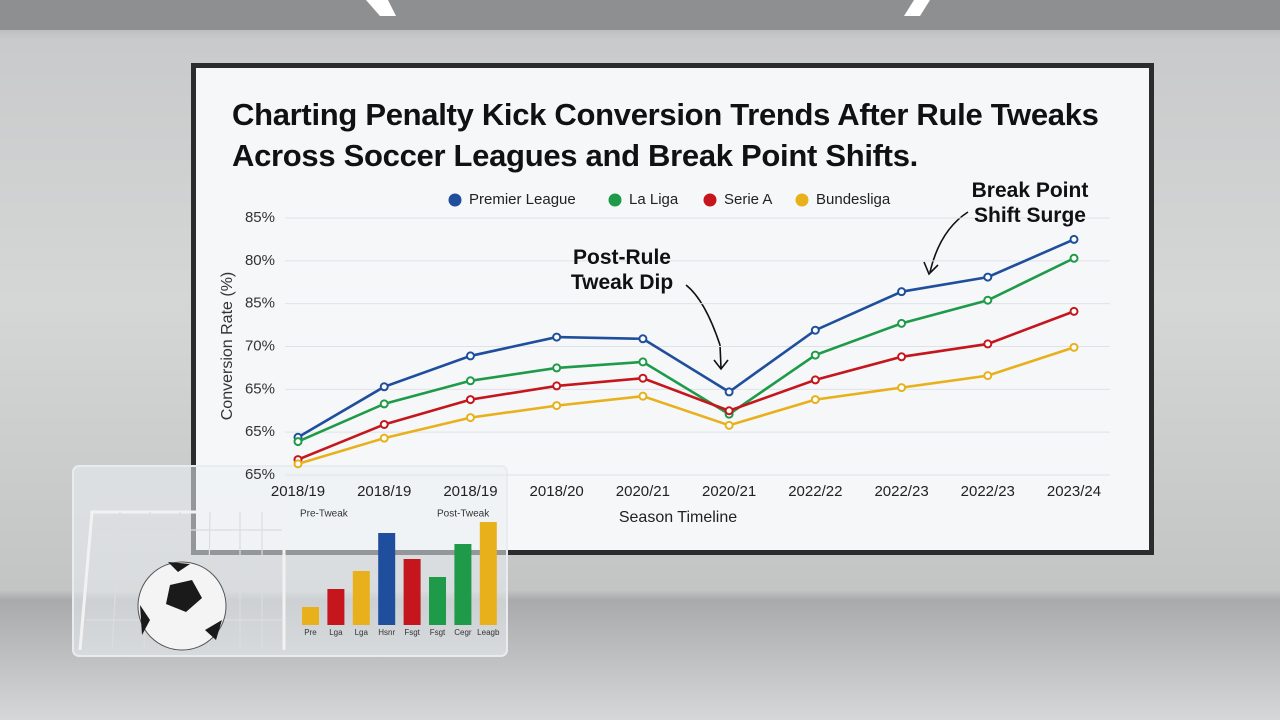 This screenshot has height=720, width=1280. What do you see at coordinates (748, 199) in the screenshot?
I see `legend-label: Serie A` at bounding box center [748, 199].